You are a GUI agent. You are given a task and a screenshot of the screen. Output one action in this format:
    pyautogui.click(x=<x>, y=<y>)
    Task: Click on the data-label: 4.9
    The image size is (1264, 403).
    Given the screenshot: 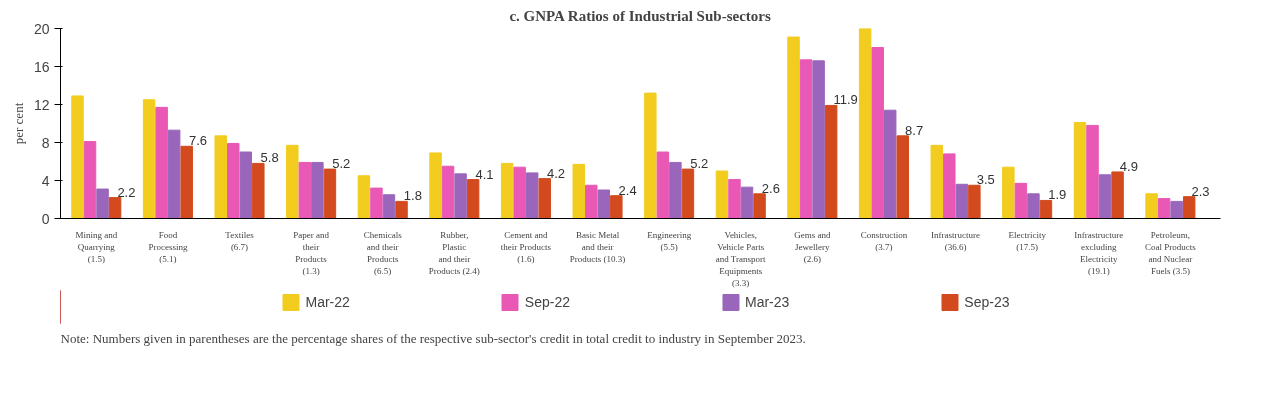 What is the action you would take?
    pyautogui.click(x=1128, y=166)
    